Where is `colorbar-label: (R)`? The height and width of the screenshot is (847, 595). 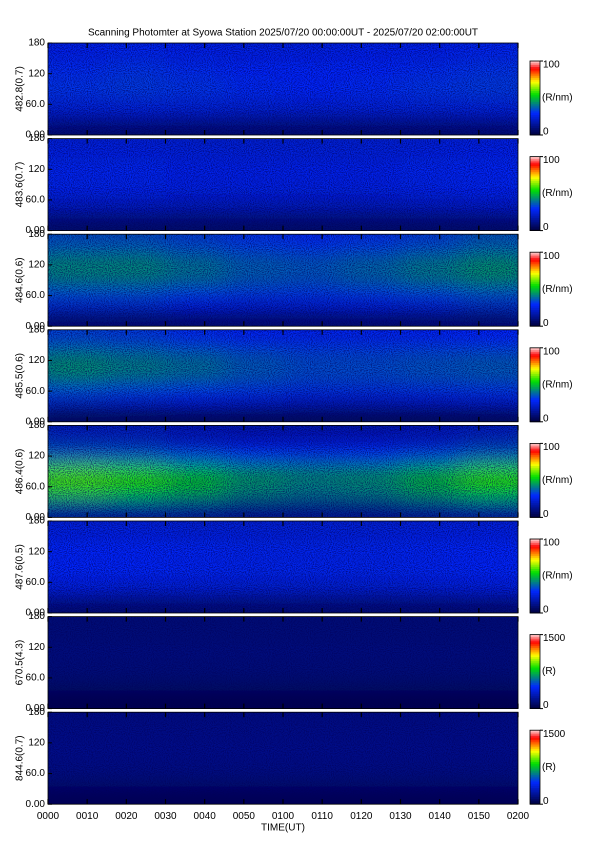
colorbar-label: (R) is located at coordinates (549, 767).